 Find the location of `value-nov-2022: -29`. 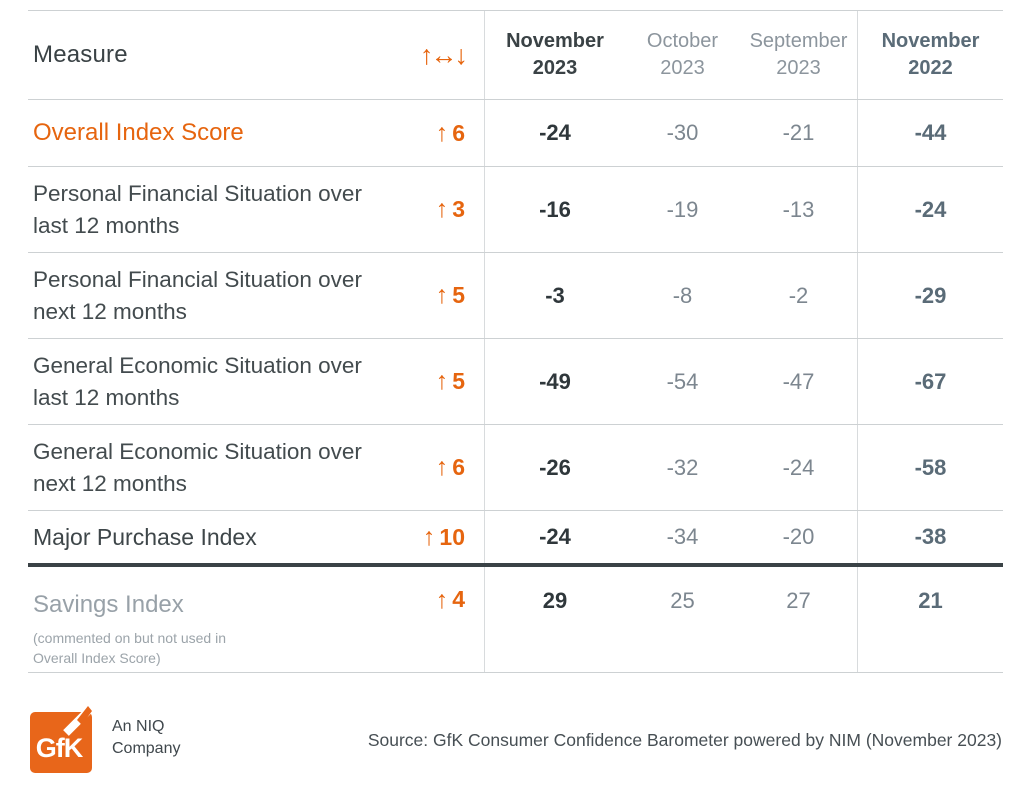

value-nov-2022: -29 is located at coordinates (930, 295).